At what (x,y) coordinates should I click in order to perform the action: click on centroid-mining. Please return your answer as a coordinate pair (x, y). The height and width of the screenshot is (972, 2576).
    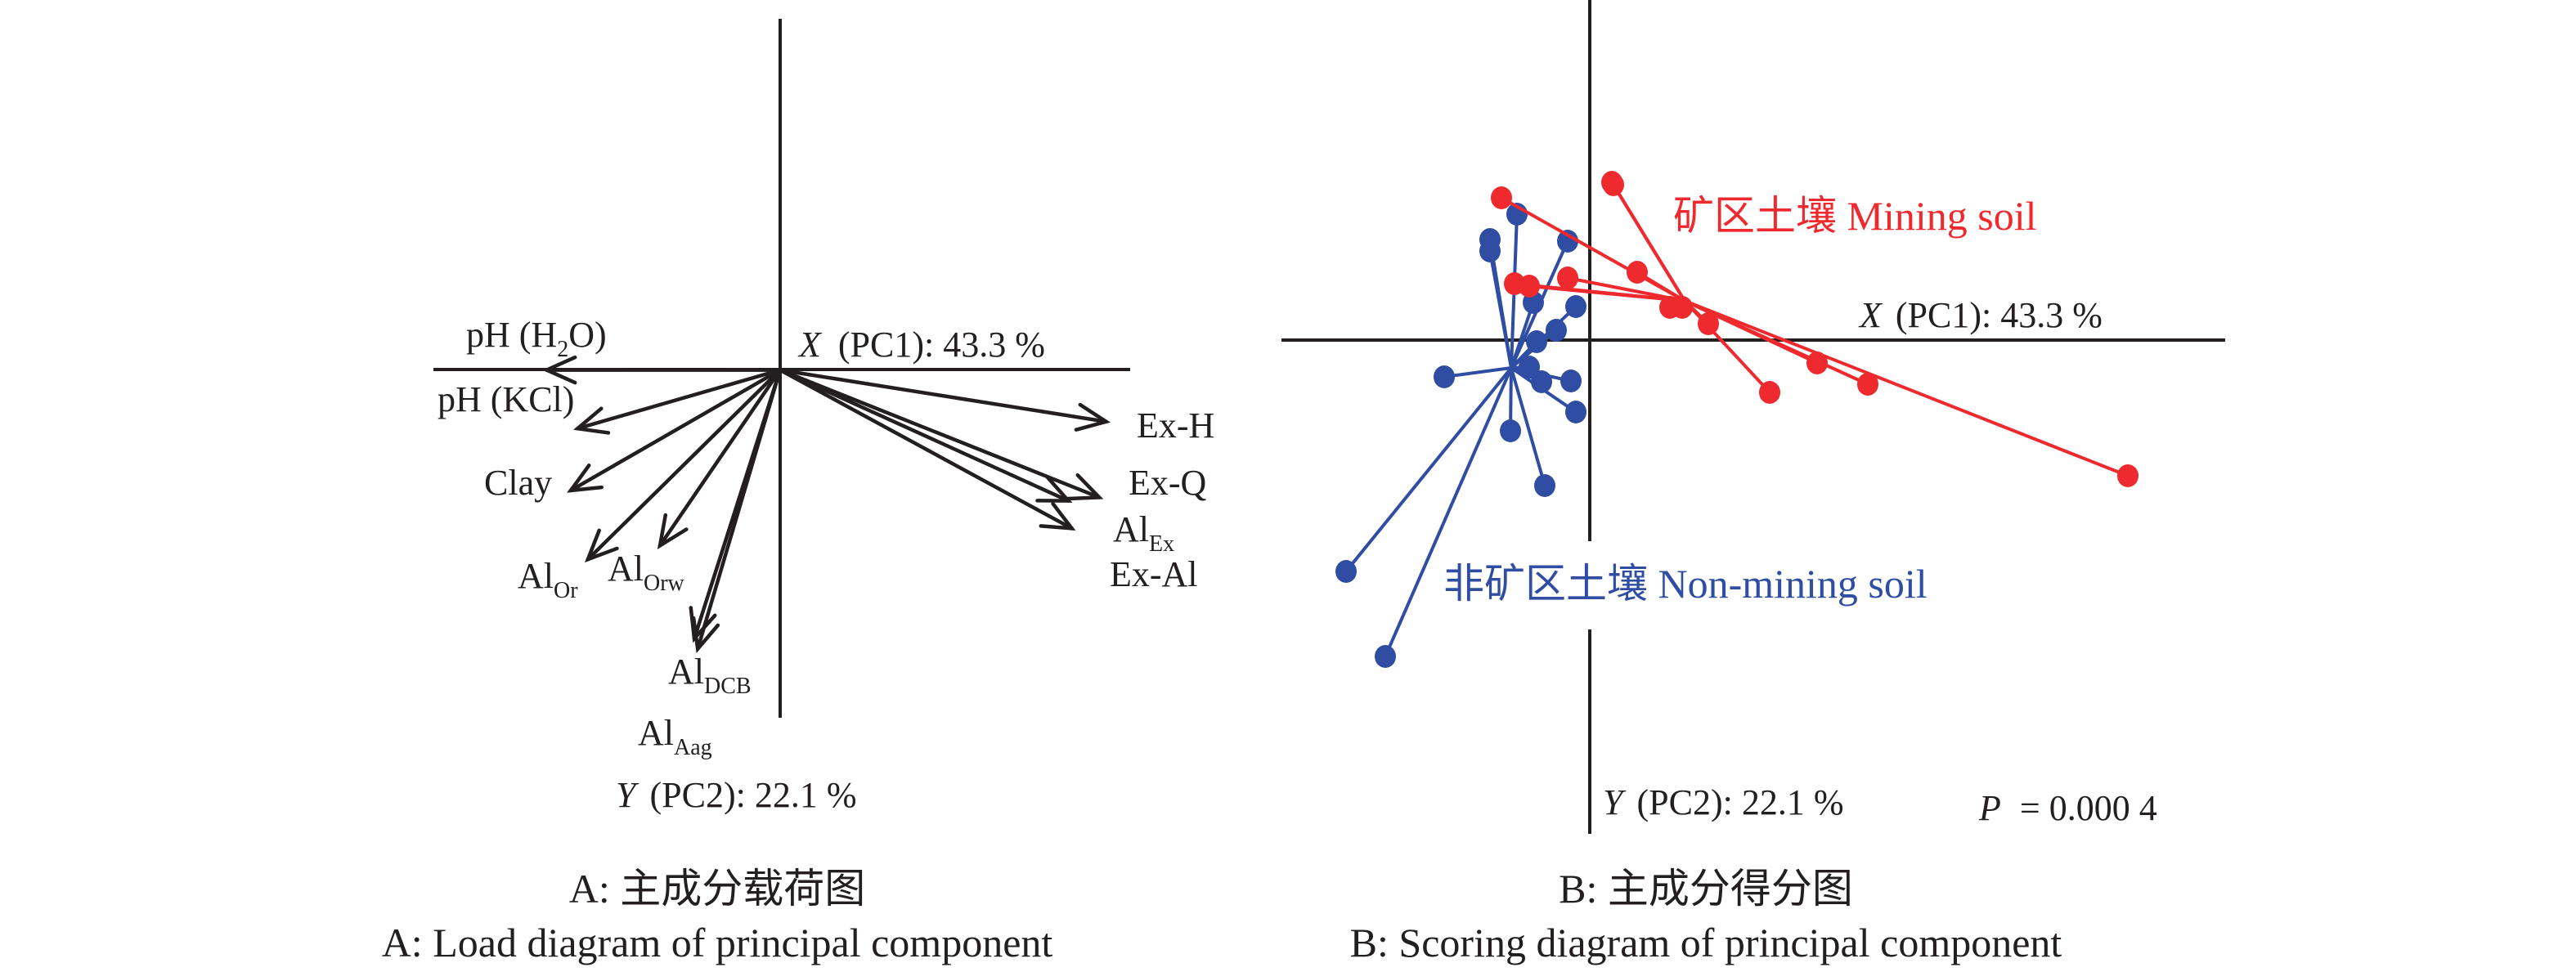
    Looking at the image, I should click on (1685, 300).